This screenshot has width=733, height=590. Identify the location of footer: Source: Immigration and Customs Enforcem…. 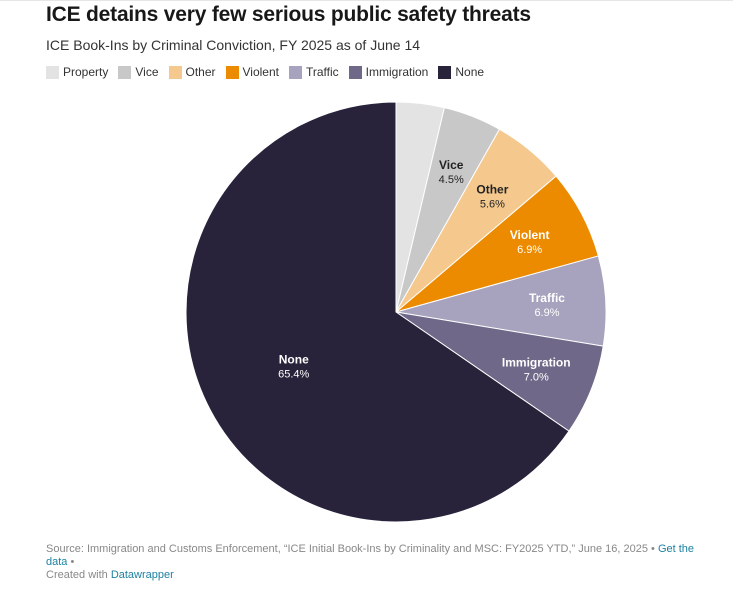
(381, 562).